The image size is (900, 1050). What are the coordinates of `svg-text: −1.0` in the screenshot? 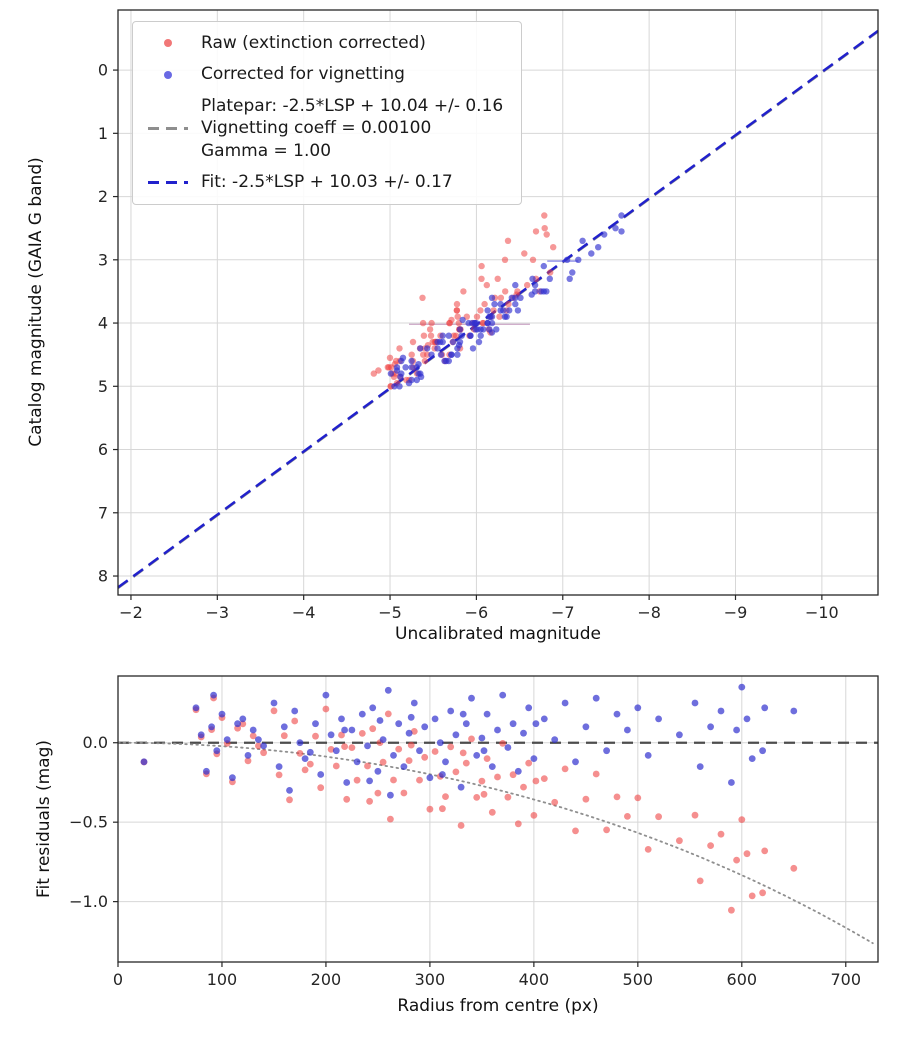 It's located at (88, 901).